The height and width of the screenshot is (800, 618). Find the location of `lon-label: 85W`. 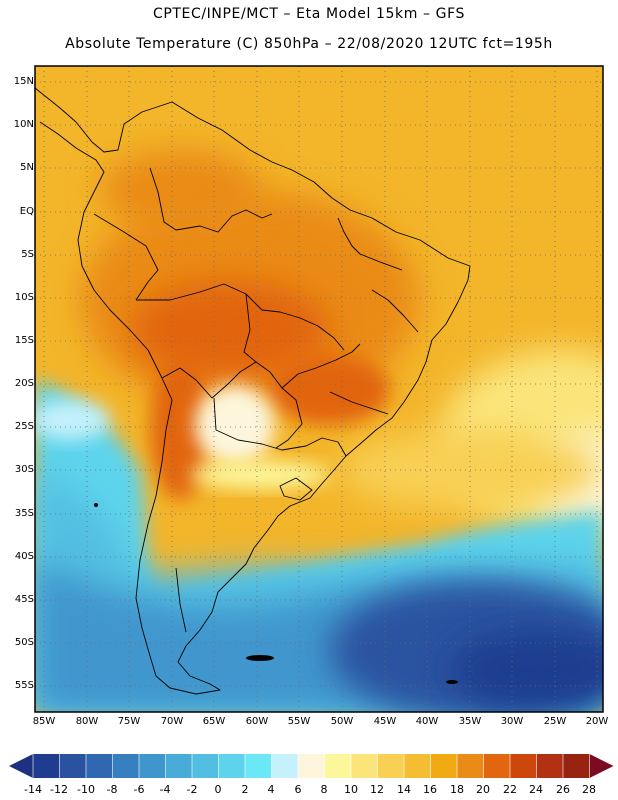

lon-label: 85W is located at coordinates (44, 721).